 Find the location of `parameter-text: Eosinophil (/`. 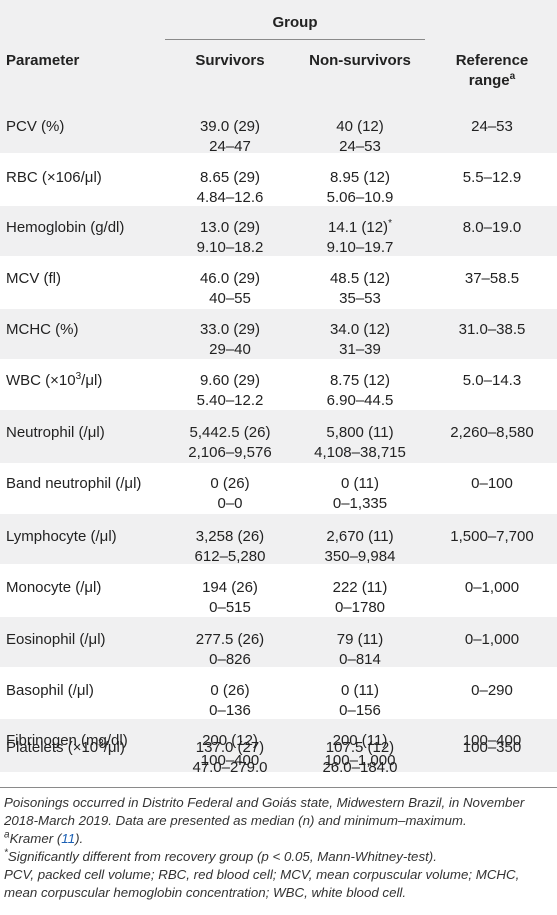

parameter-text: Eosinophil (/ is located at coordinates (47, 639).